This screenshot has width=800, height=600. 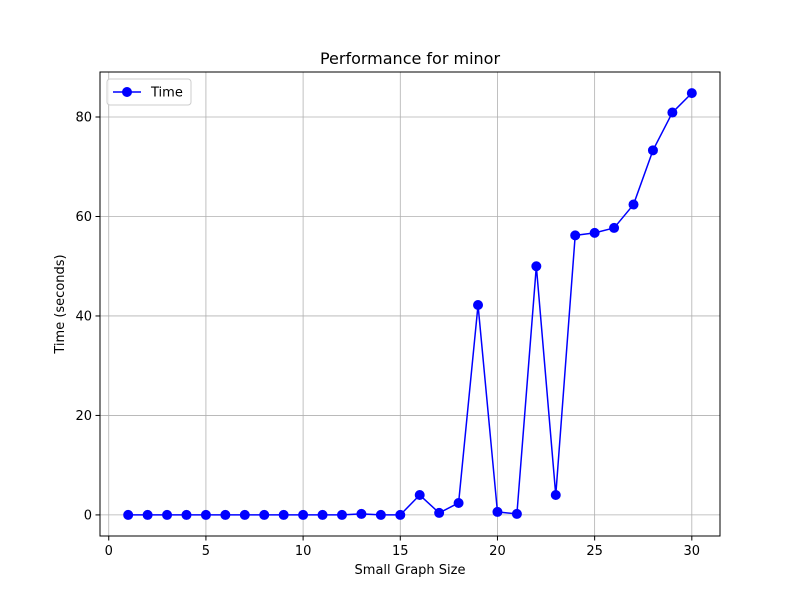 I want to click on legend-label: Time, so click(x=166, y=93).